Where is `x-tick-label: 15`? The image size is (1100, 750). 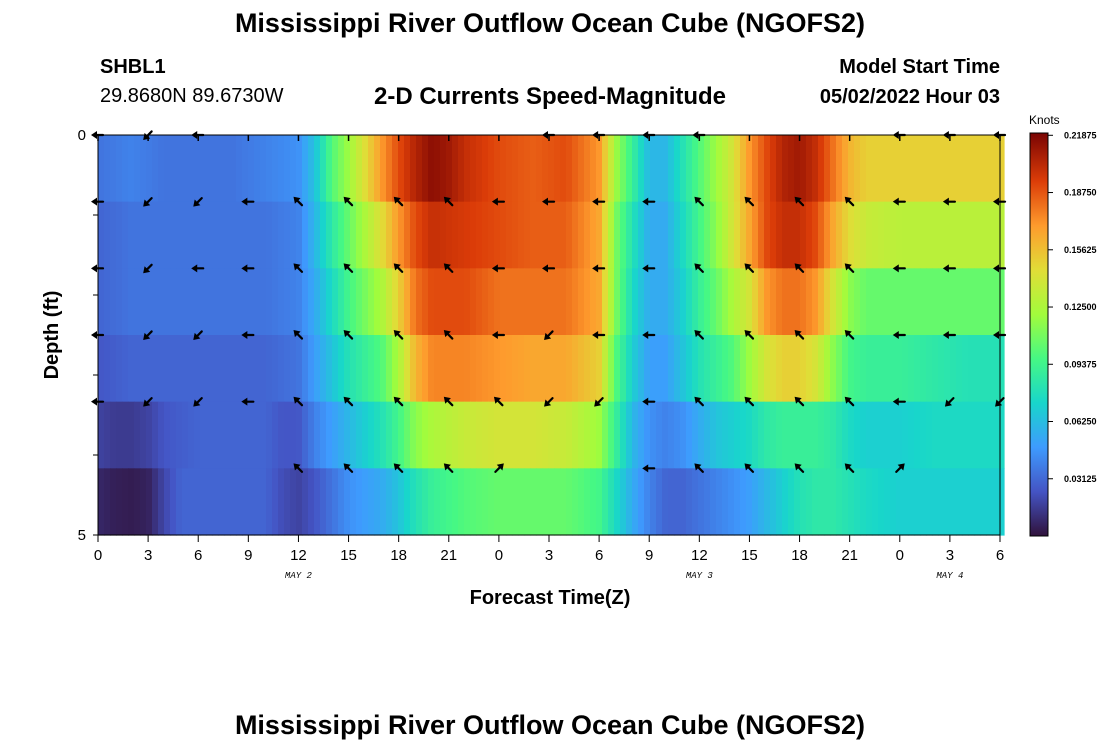
x-tick-label: 15 is located at coordinates (348, 555).